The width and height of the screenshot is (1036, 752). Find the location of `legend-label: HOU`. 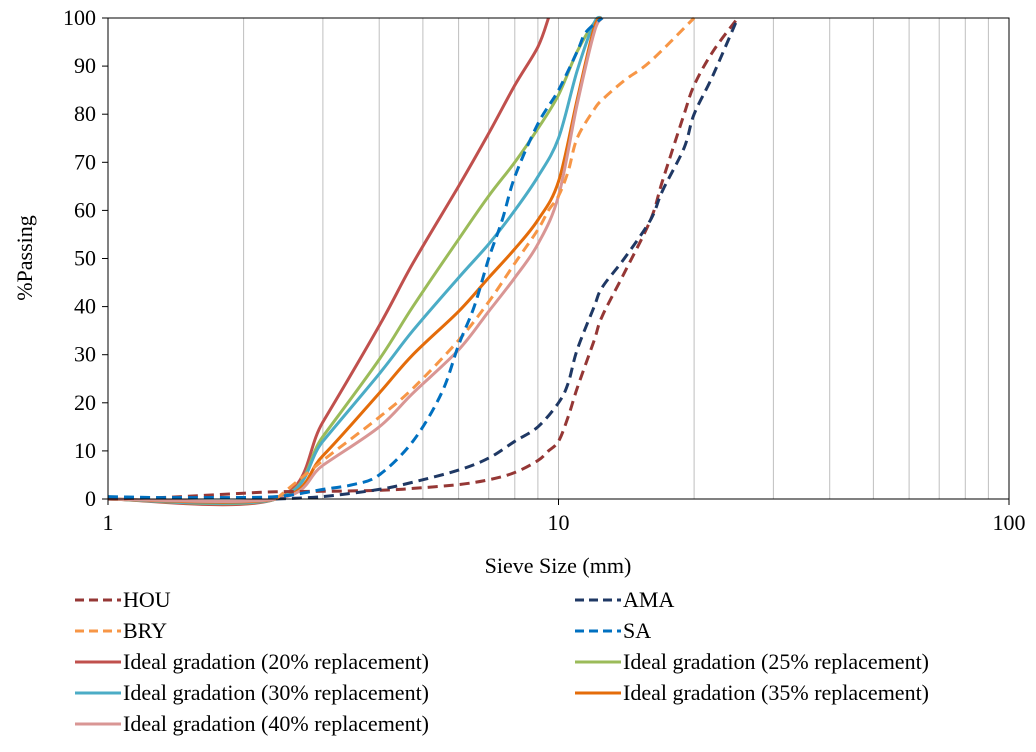

legend-label: HOU is located at coordinates (147, 599).